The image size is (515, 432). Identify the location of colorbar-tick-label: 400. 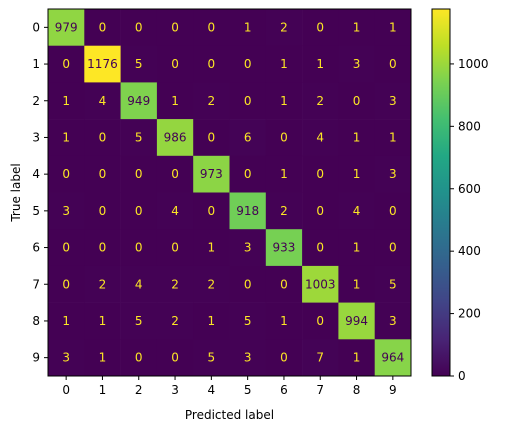
(469, 251).